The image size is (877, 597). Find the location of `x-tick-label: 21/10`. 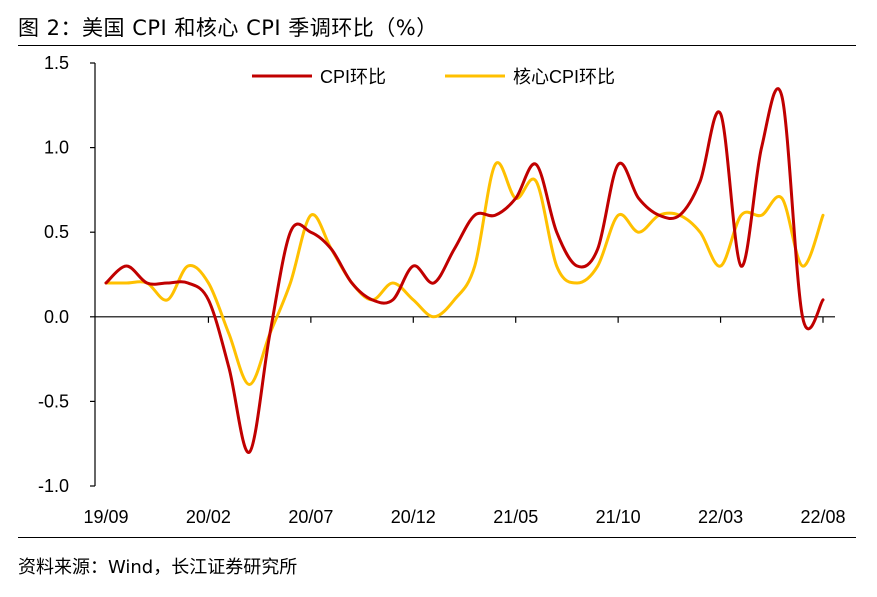

x-tick-label: 21/10 is located at coordinates (618, 517).